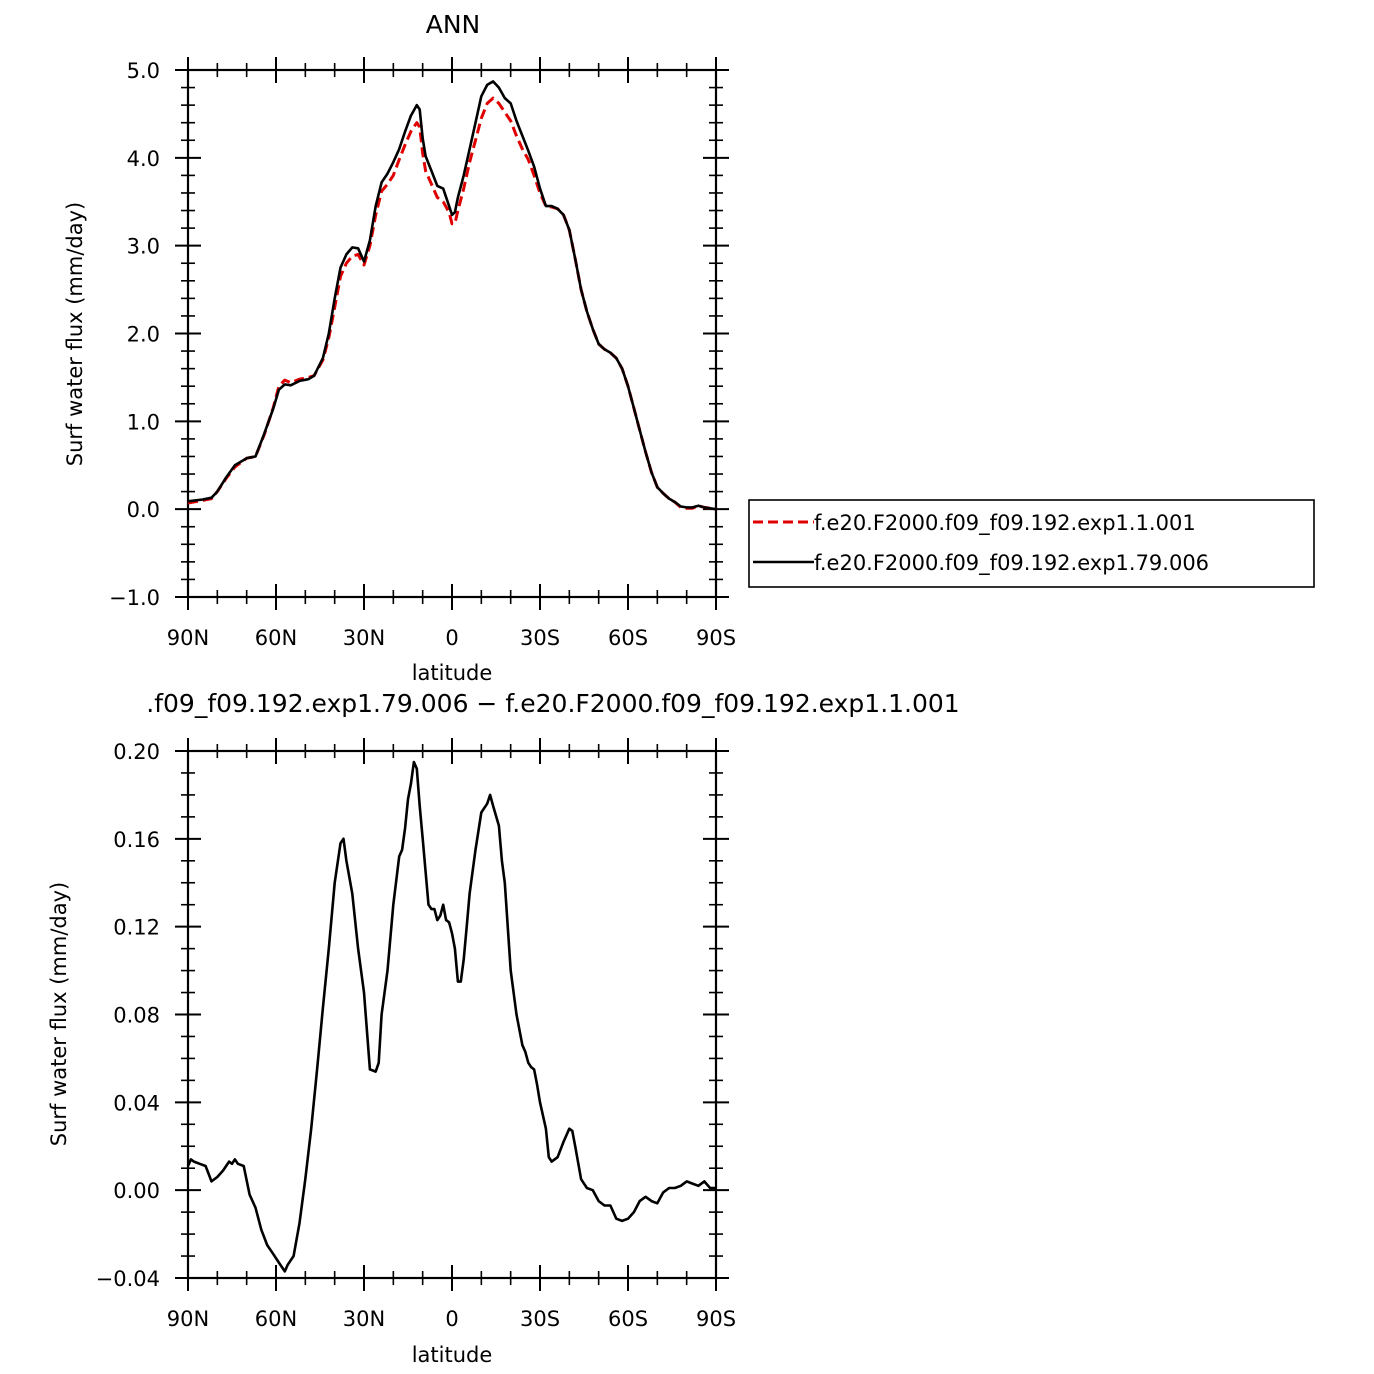 This screenshot has height=1374, width=1374. I want to click on y-tick-label: 0.20, so click(136, 752).